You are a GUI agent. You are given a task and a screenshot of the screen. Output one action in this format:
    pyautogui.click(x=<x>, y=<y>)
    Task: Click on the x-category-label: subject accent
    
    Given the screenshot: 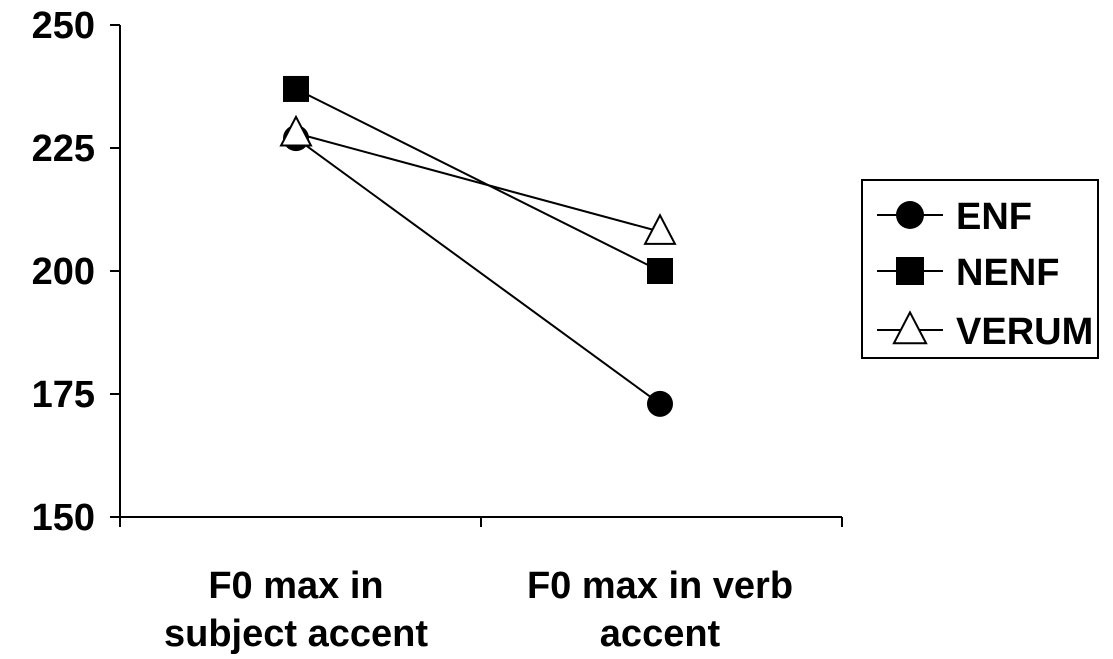 What is the action you would take?
    pyautogui.click(x=296, y=634)
    